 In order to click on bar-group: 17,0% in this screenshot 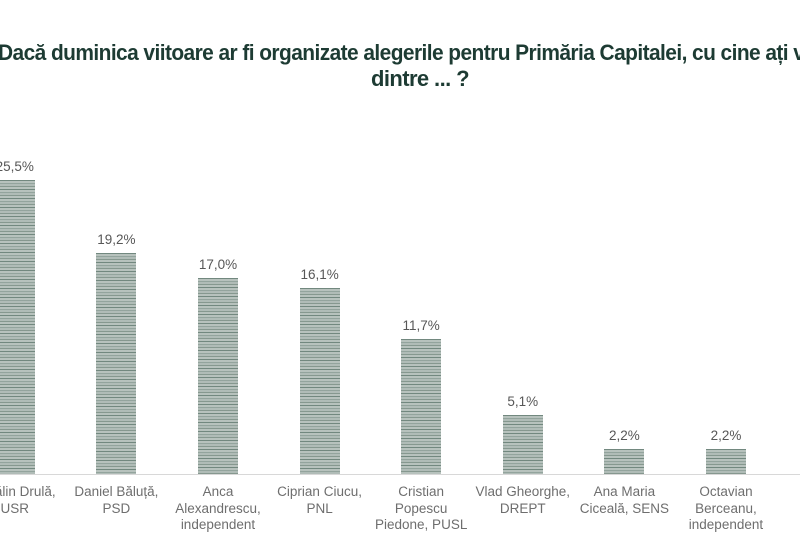, I will do `click(218, 365)`.